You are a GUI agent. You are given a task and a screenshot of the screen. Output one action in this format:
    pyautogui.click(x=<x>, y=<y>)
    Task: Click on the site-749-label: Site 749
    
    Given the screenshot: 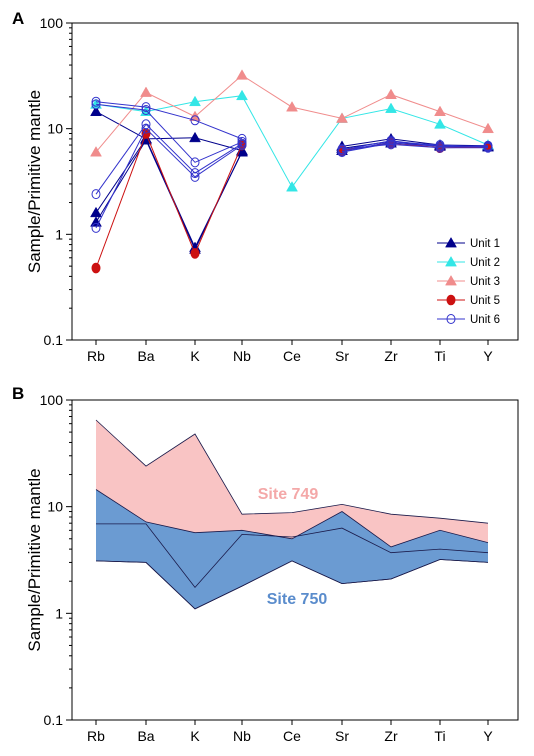 What is the action you would take?
    pyautogui.click(x=288, y=494)
    